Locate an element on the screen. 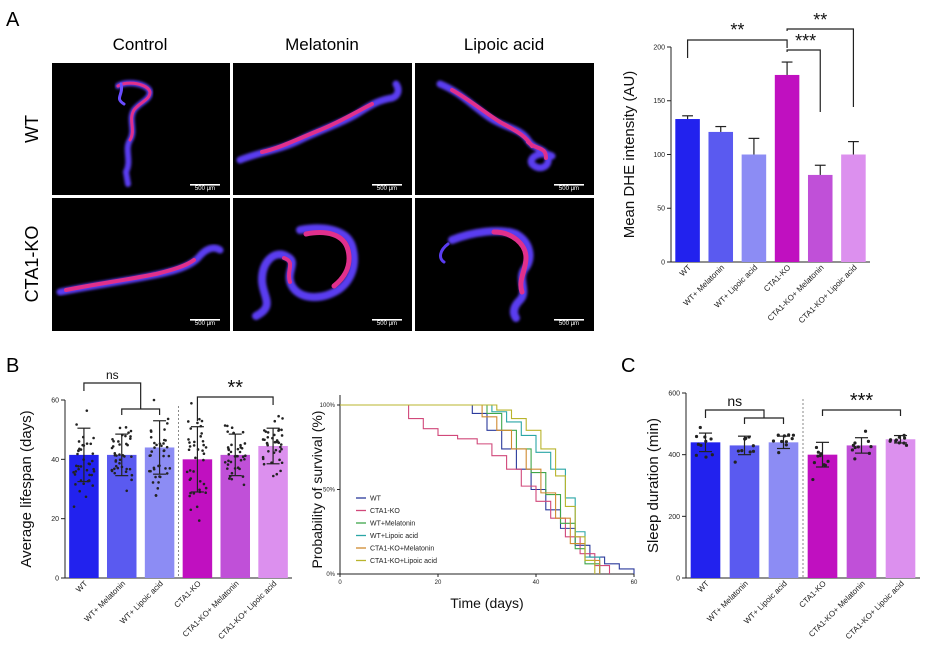 This screenshot has height=657, width=936. survival-curve-cta1-ko is located at coordinates (475, 489).